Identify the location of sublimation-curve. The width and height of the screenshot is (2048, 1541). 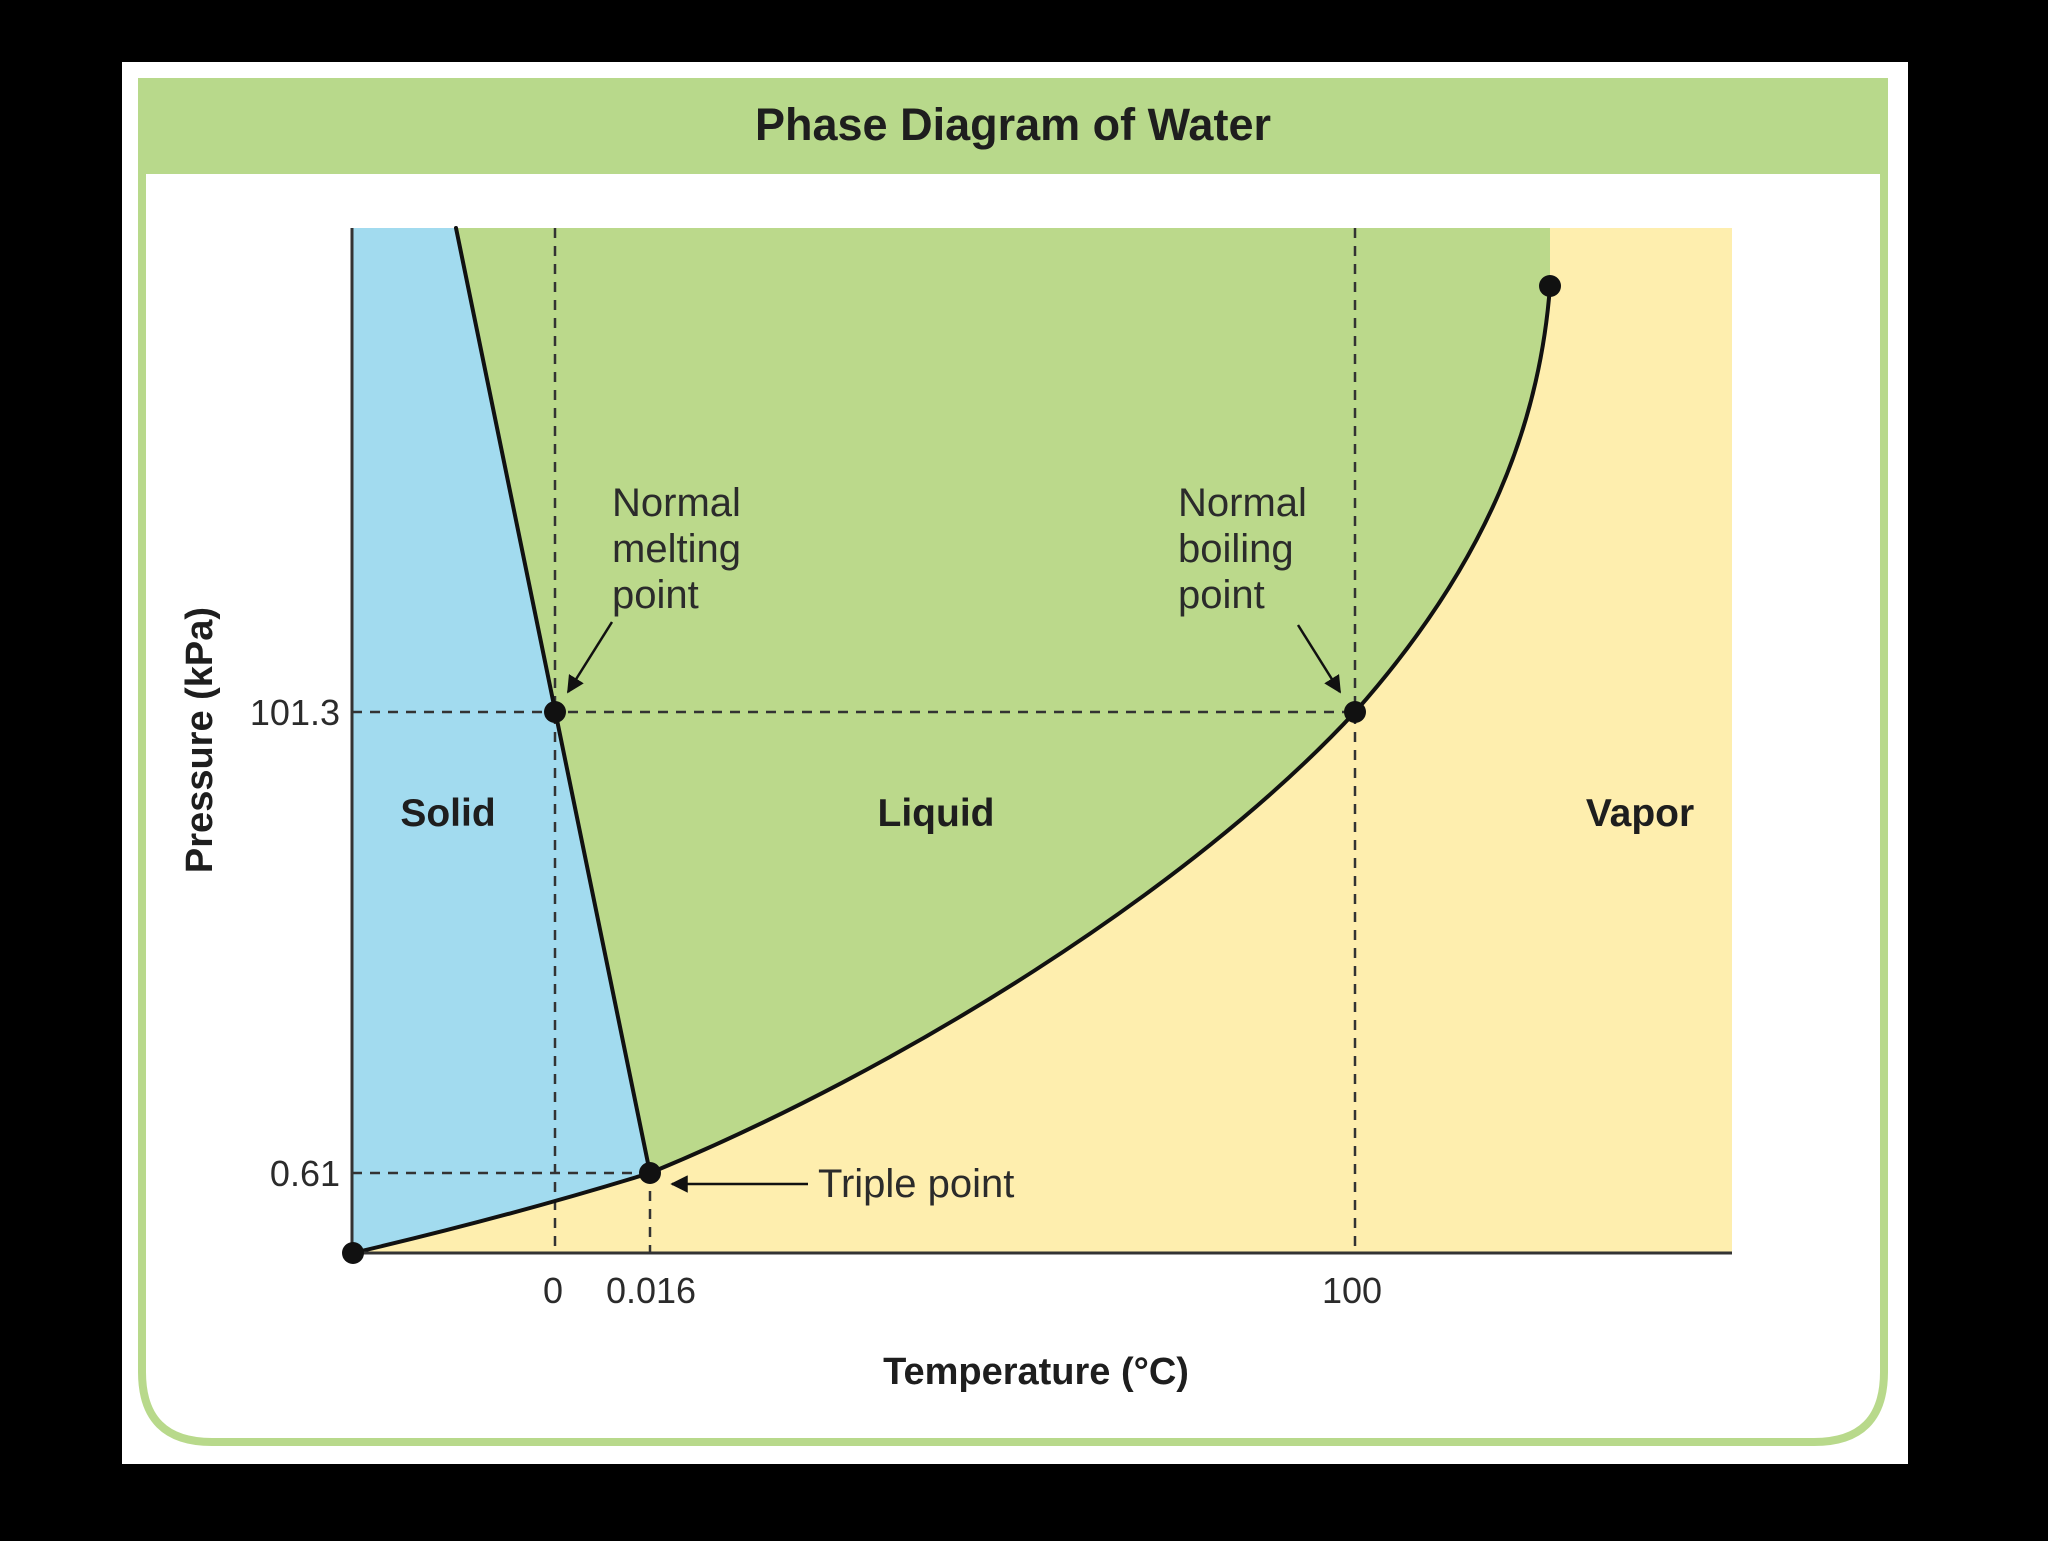
(501, 1213).